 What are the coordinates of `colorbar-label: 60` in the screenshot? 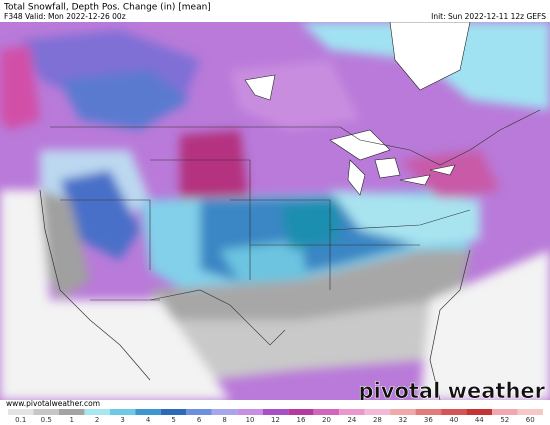 It's located at (530, 420).